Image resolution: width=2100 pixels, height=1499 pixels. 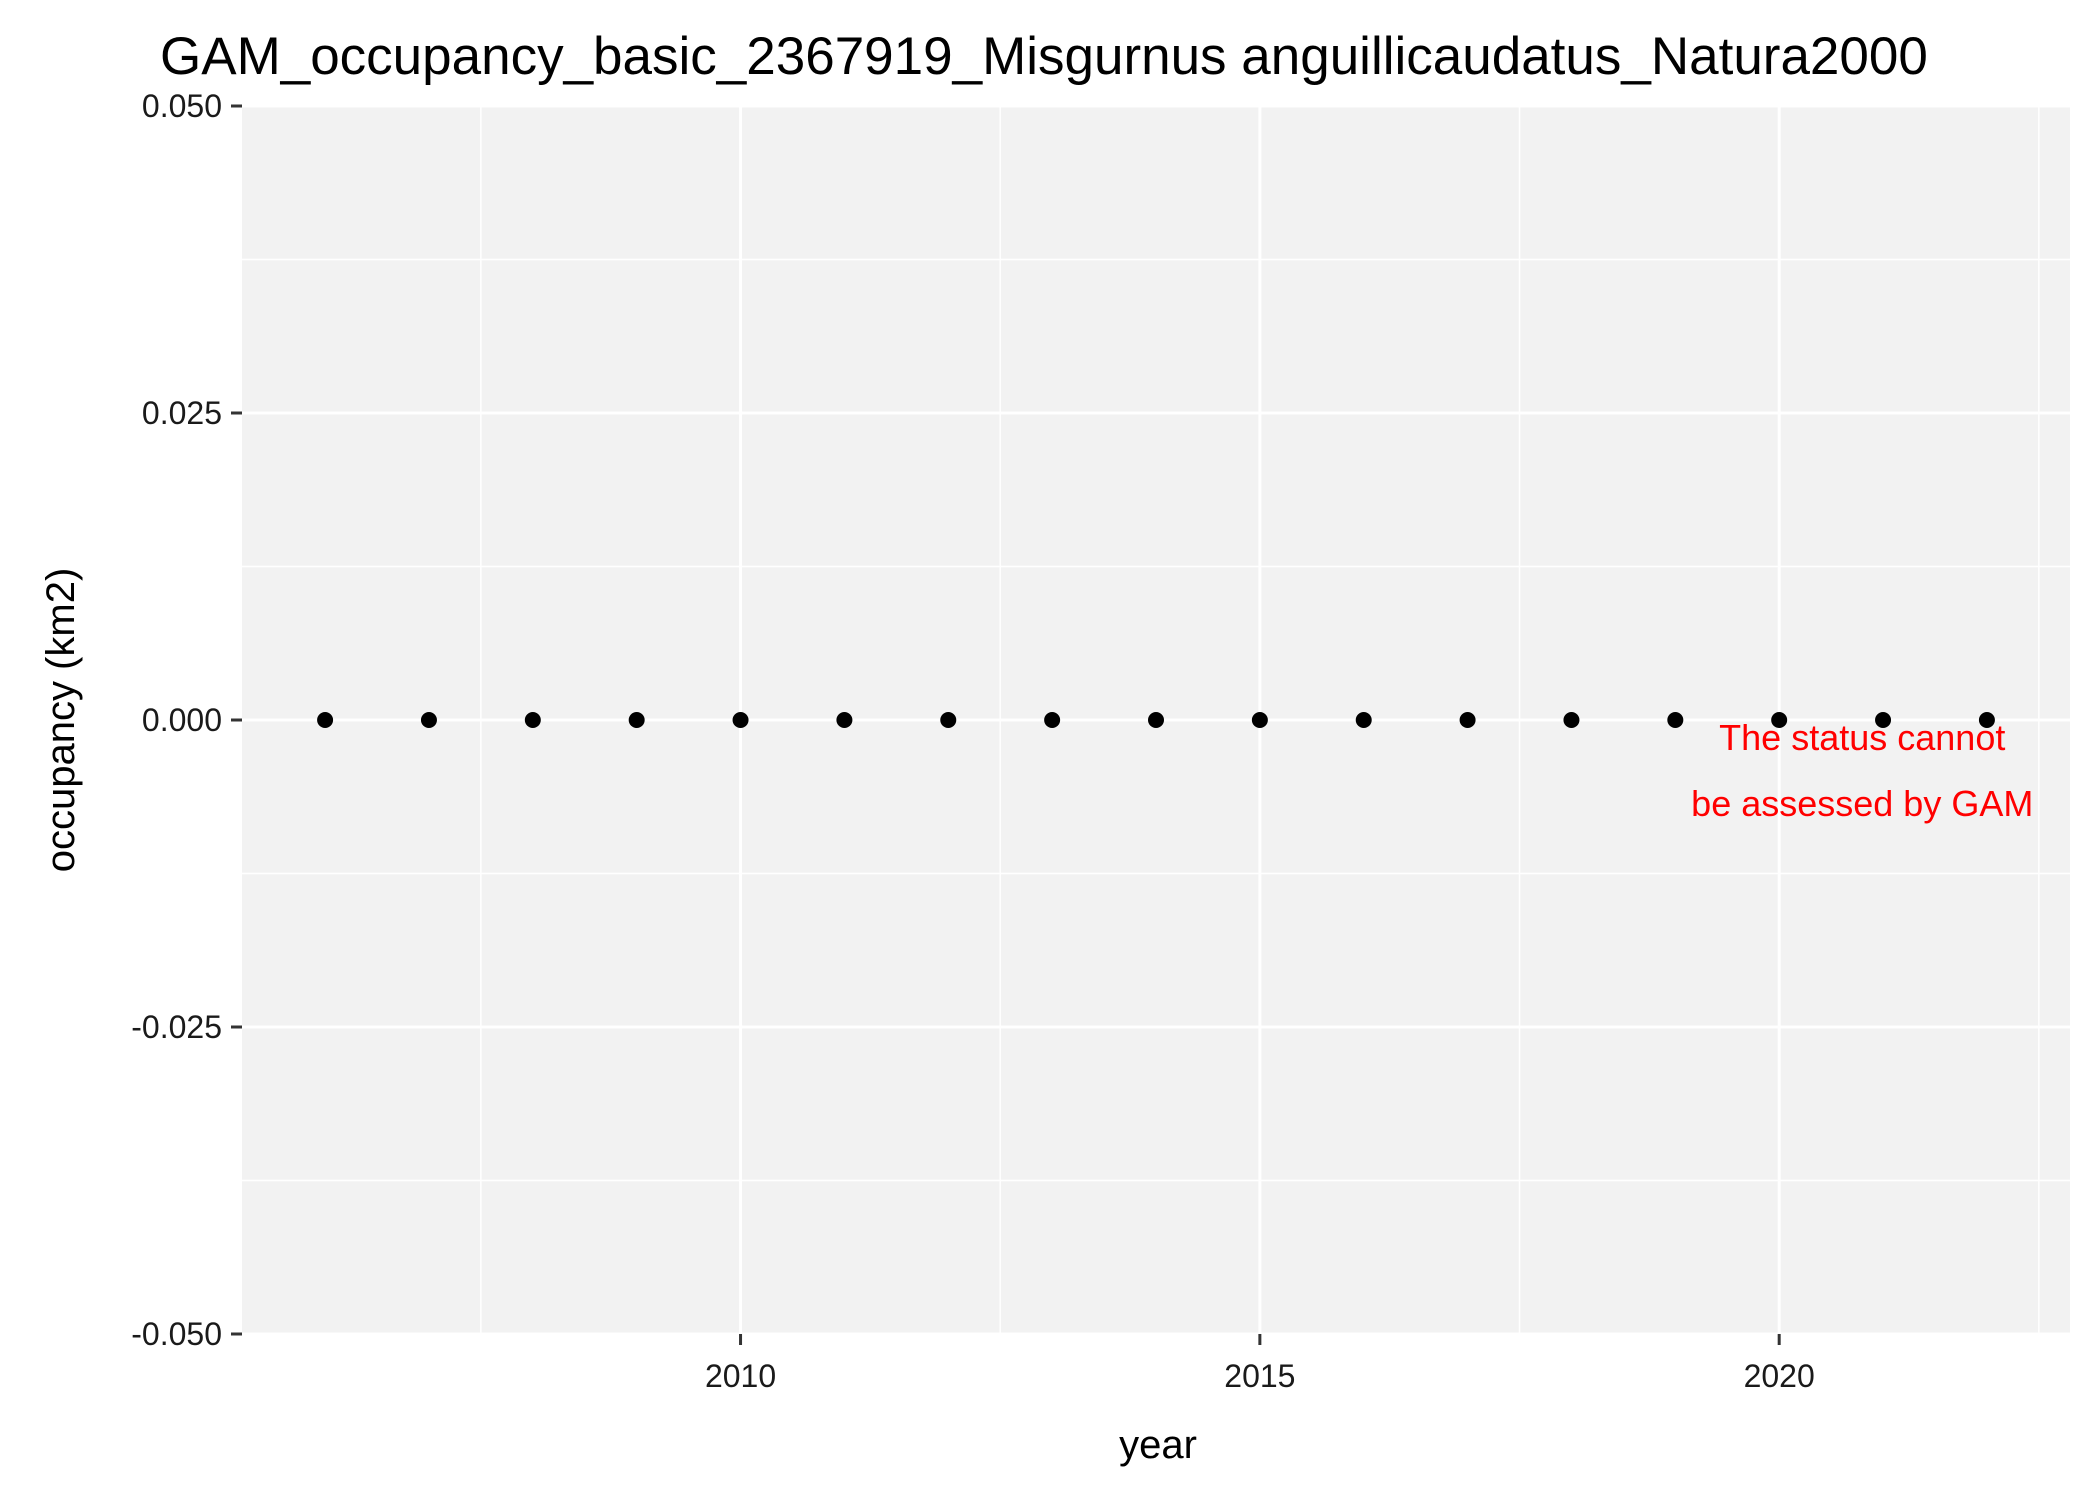 What do you see at coordinates (1862, 770) in the screenshot?
I see `status-annotation: The status cannot be assessed by GAM` at bounding box center [1862, 770].